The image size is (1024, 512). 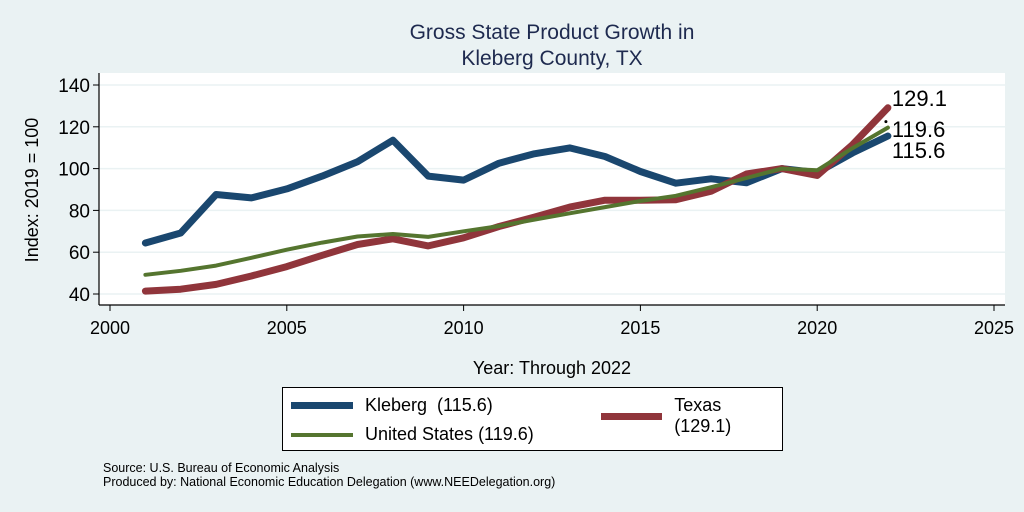 What do you see at coordinates (817, 328) in the screenshot?
I see `x-tick-label: 2020` at bounding box center [817, 328].